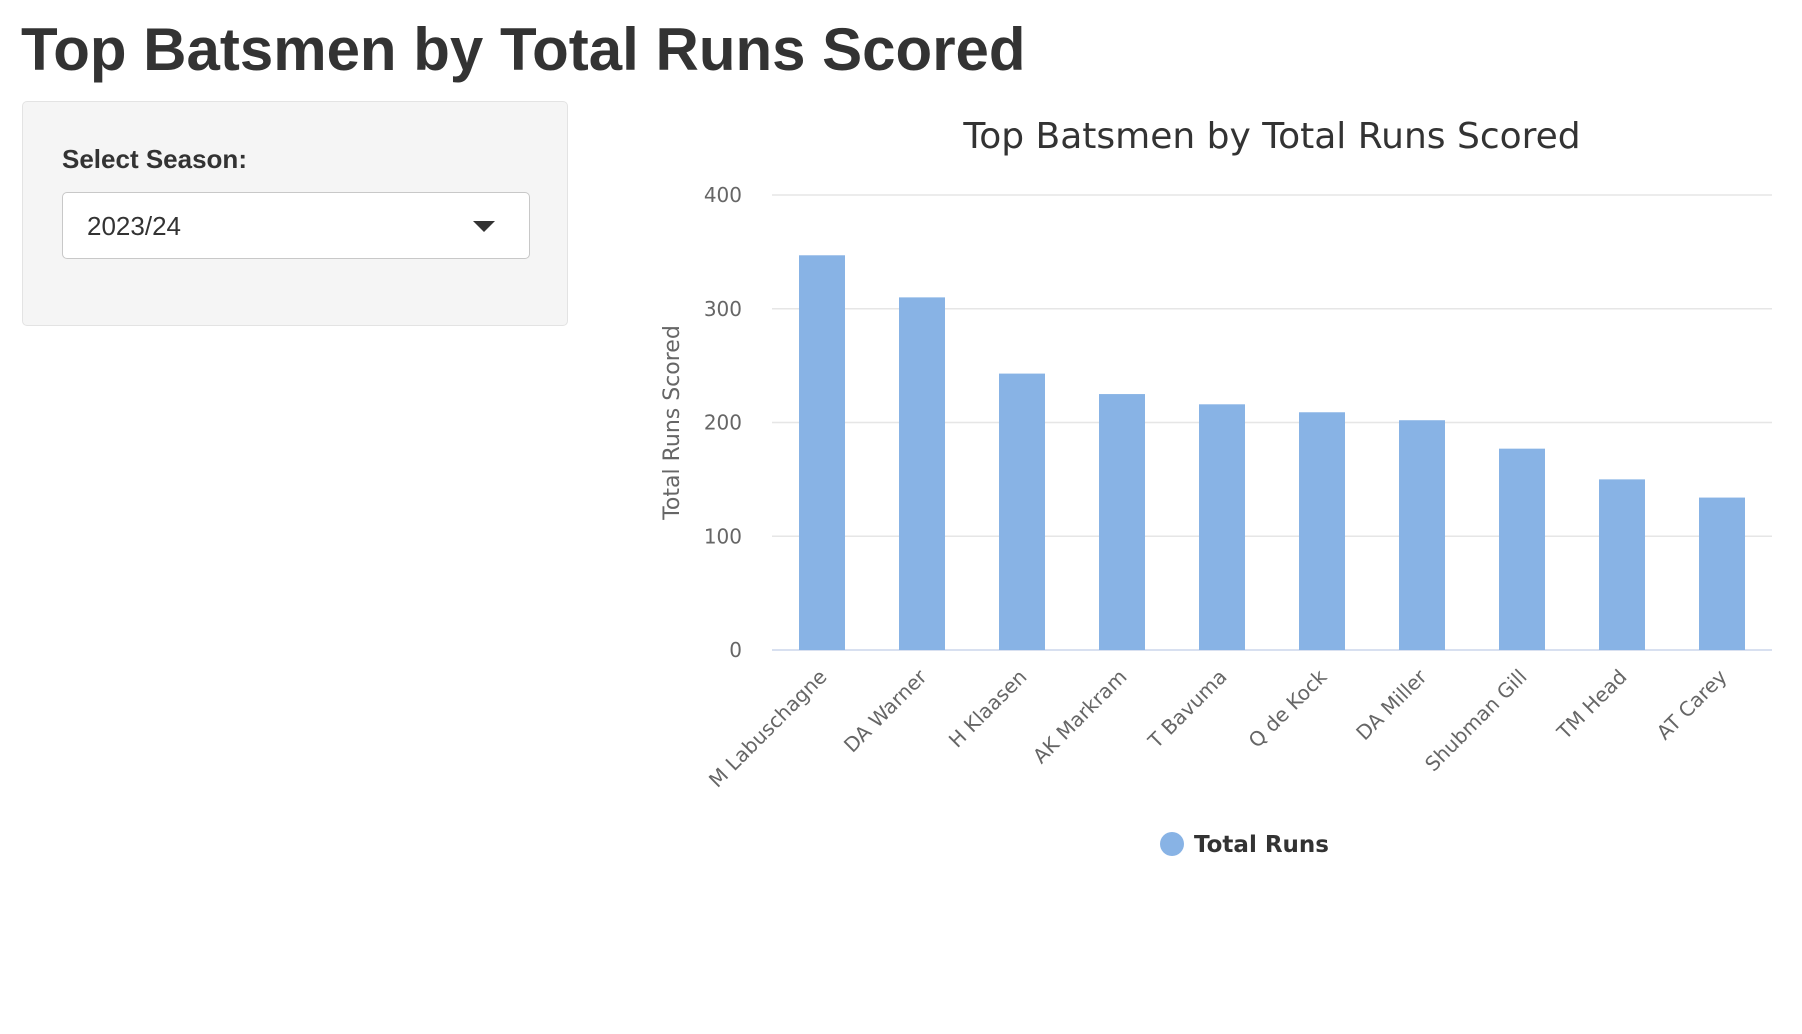 The image size is (1802, 1034). I want to click on x-tick-label: Q de Kock, so click(1288, 708).